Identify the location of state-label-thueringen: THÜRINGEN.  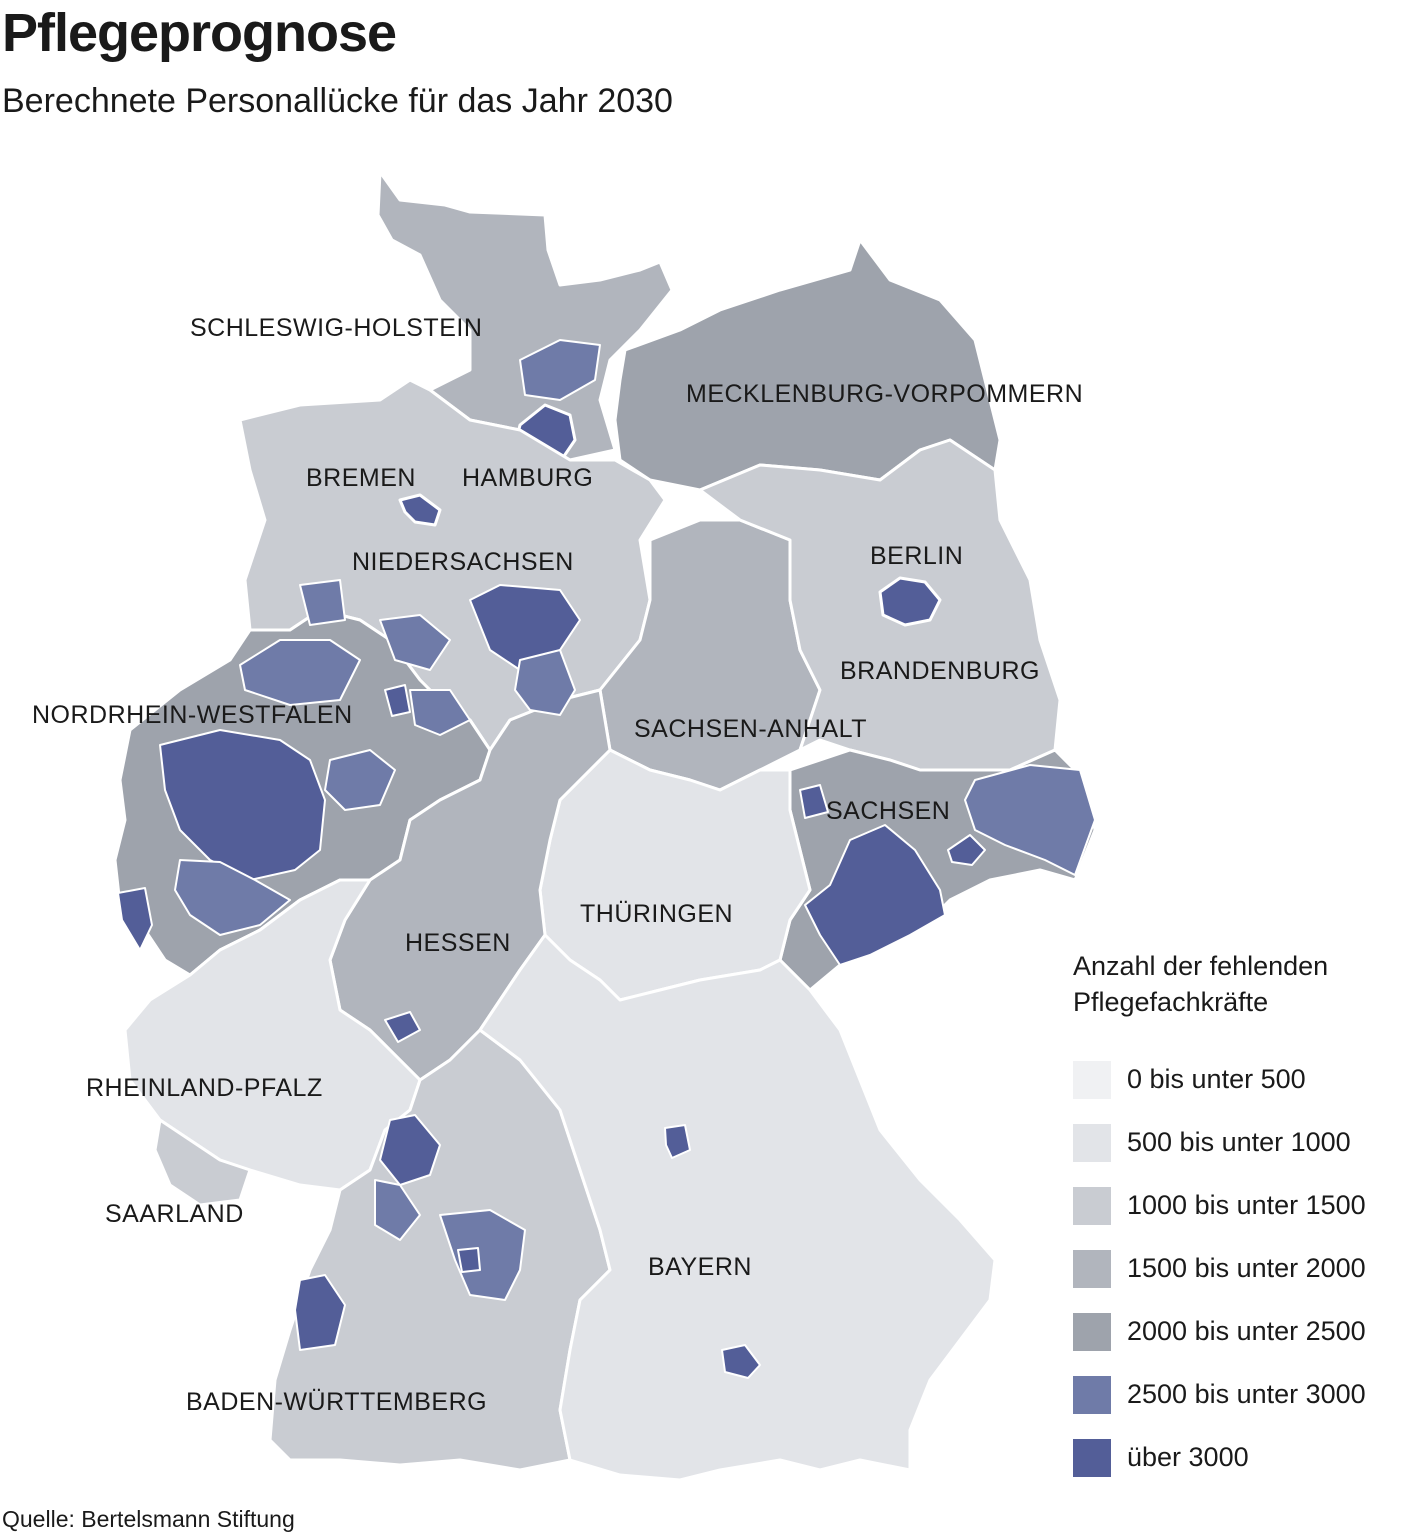
(656, 914).